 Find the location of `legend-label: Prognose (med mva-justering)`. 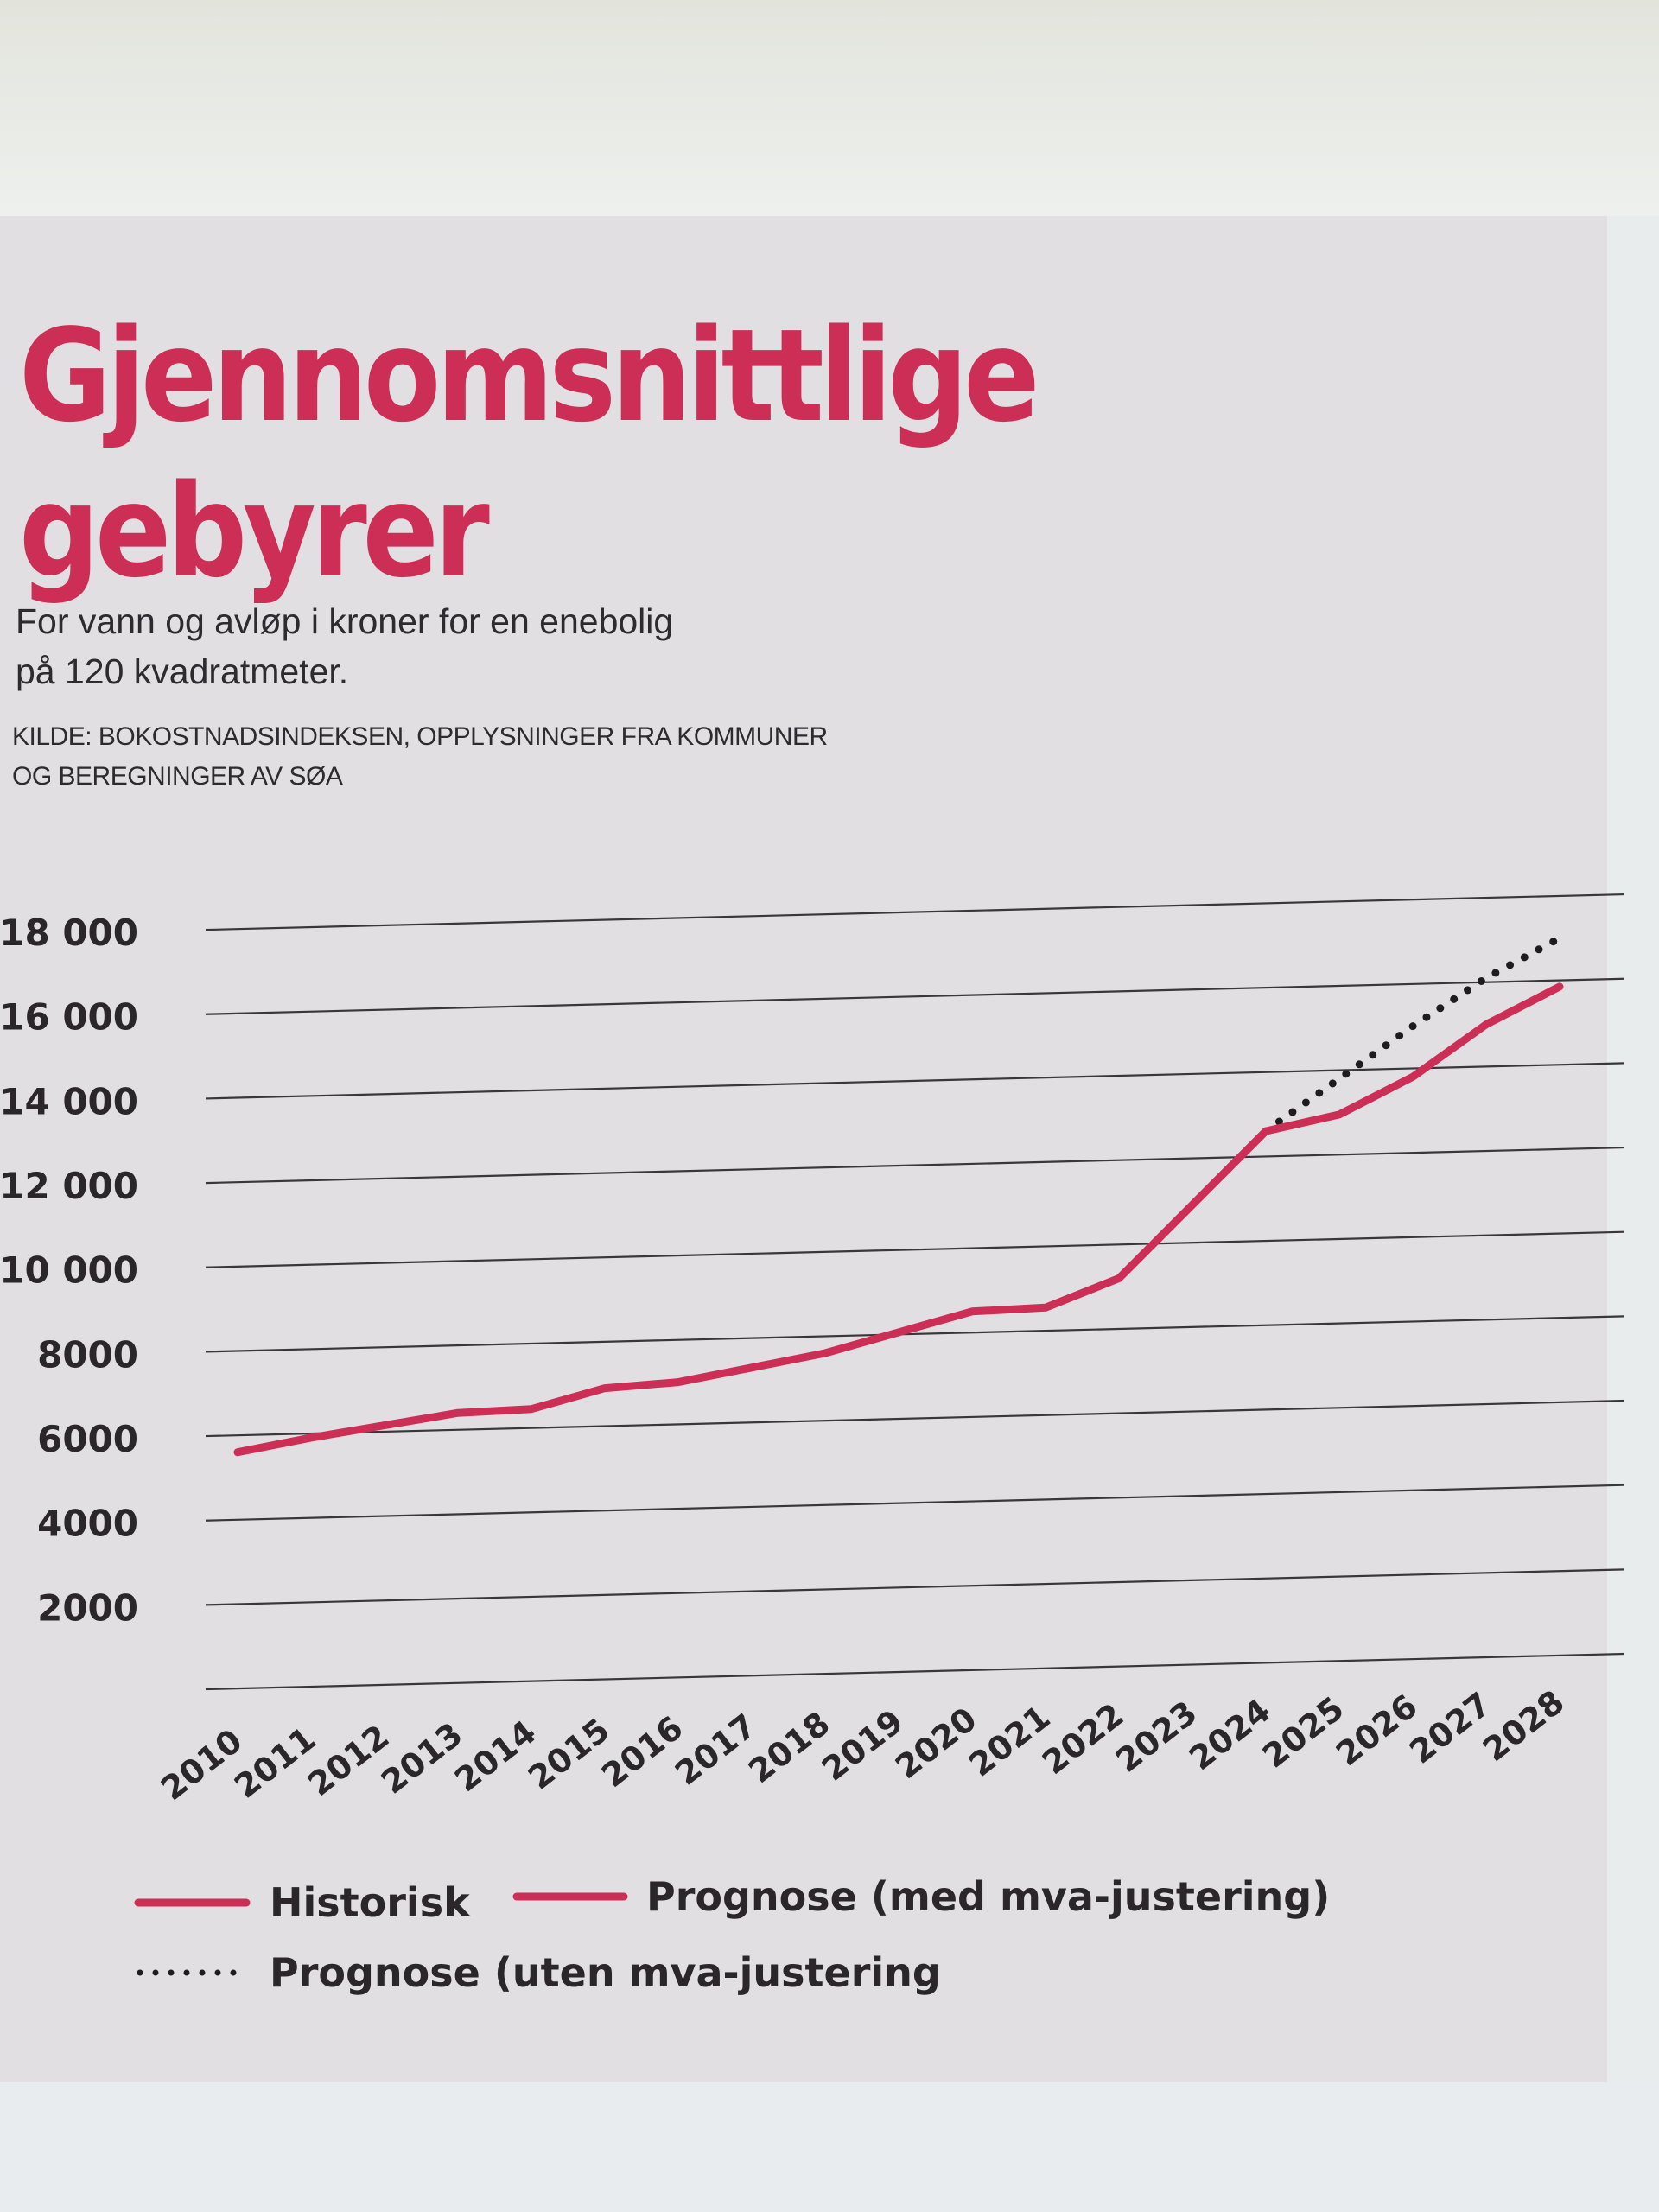

legend-label: Prognose (med mva-justering) is located at coordinates (988, 1897).